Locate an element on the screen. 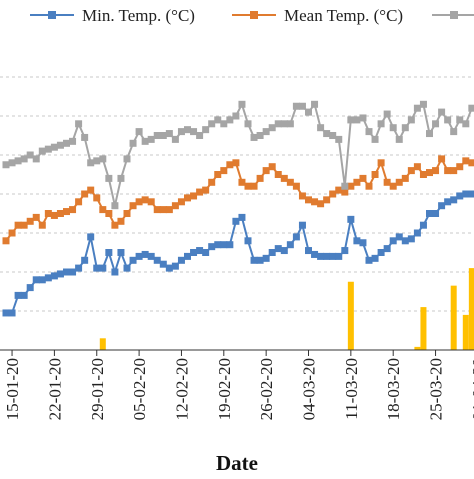 This screenshot has width=474, height=479. x-axis-title: Date is located at coordinates (237, 462).